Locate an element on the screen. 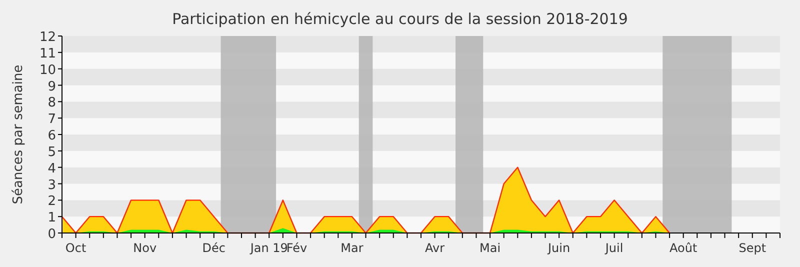 This screenshot has width=800, height=267. x-tick-label: Oct is located at coordinates (75, 248).